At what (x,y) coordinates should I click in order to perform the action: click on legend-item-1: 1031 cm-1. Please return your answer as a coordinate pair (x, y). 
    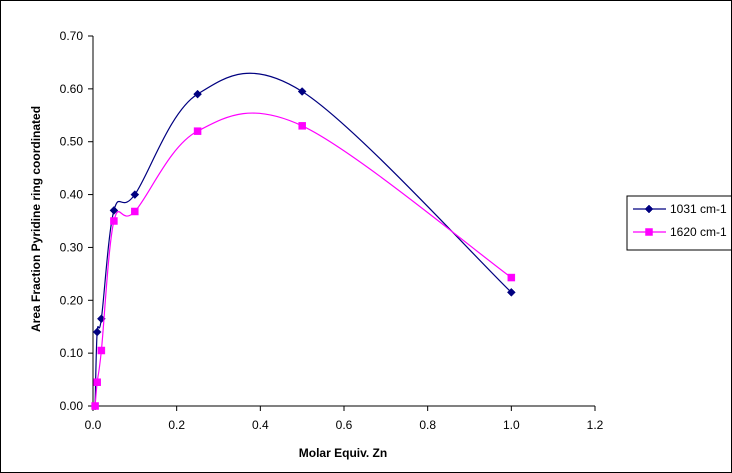
    Looking at the image, I should click on (680, 209).